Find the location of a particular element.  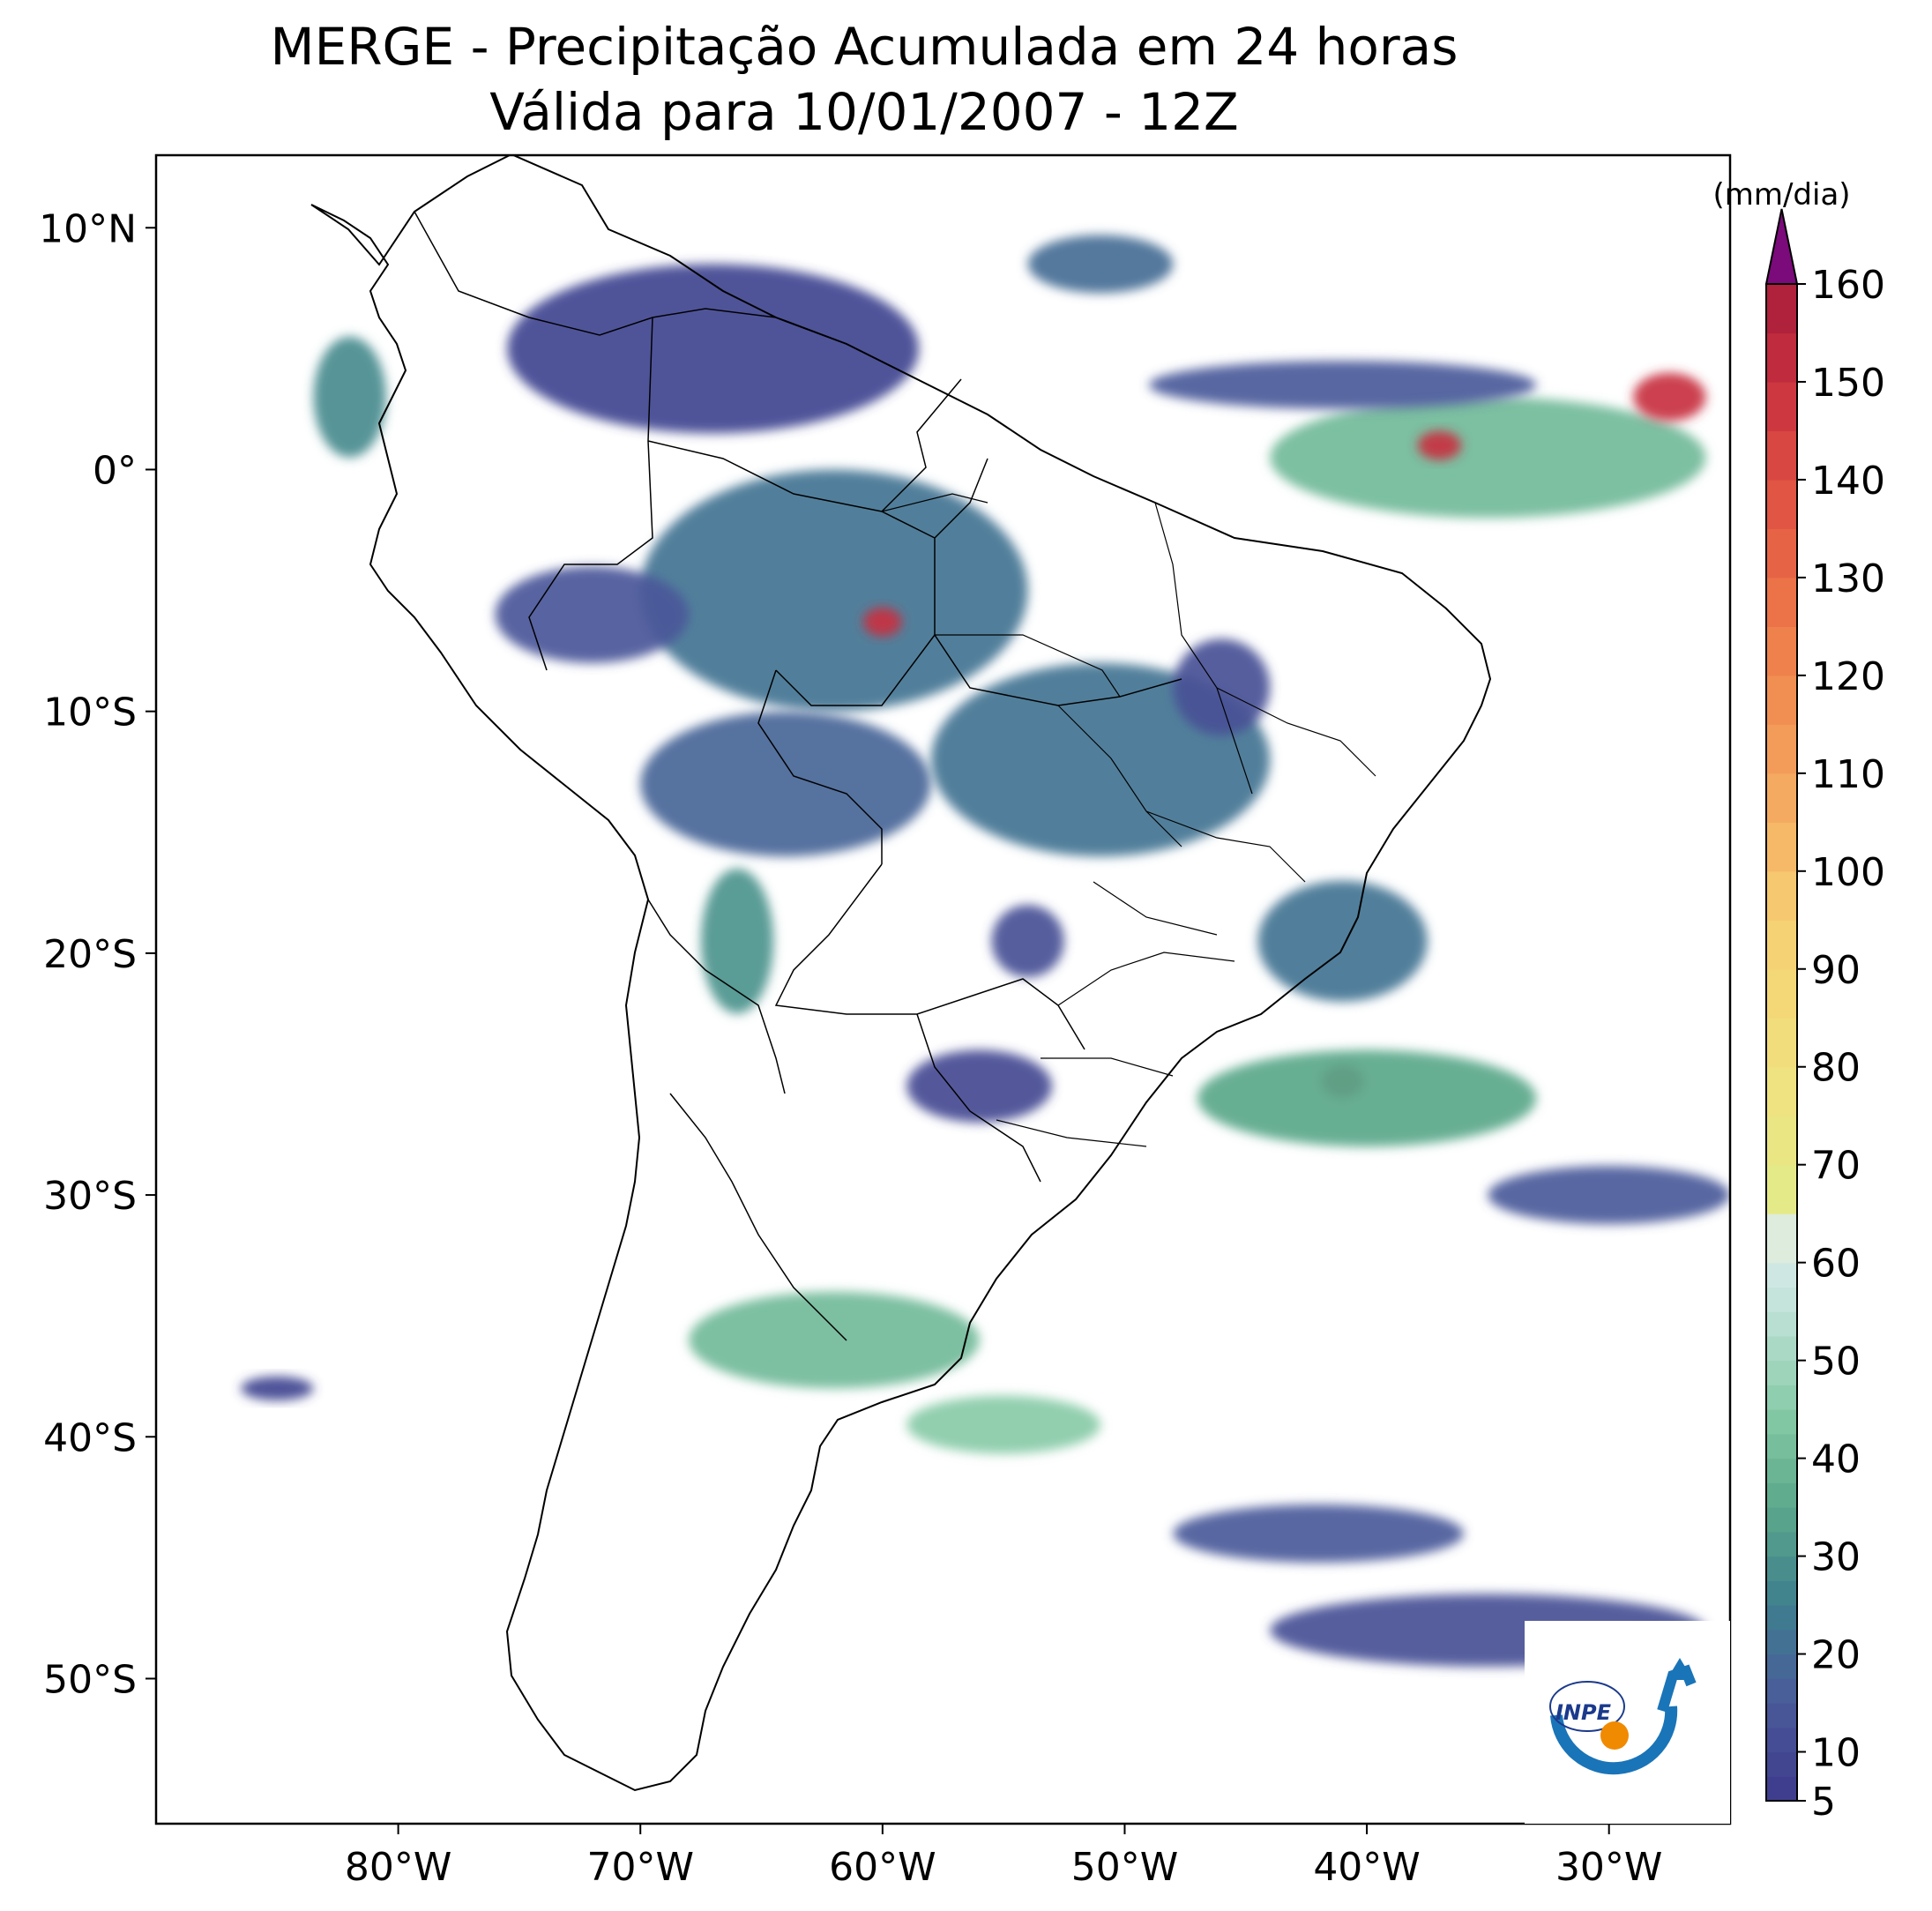

colorbar-tick-label: 20 is located at coordinates (1836, 1656).